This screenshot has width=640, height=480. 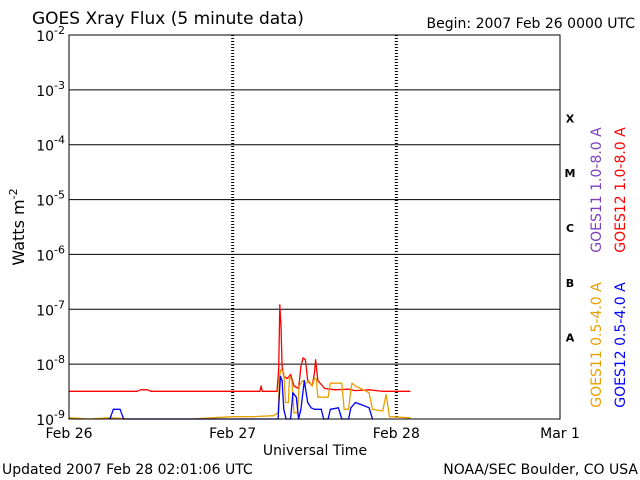 I want to click on y-tick-label: 10⁻⁴, so click(x=50, y=144).